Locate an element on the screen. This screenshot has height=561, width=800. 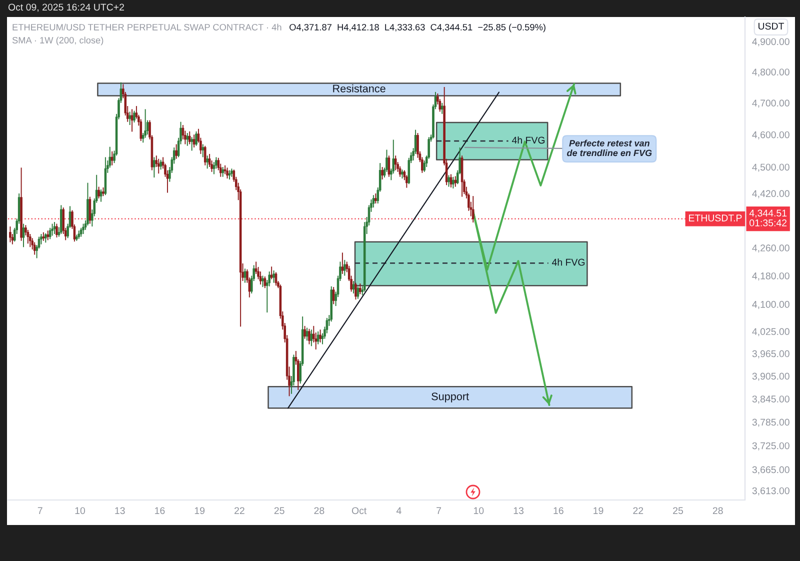
text: Oct 09, 2025 16:24 UTC+2 is located at coordinates (66, 8).